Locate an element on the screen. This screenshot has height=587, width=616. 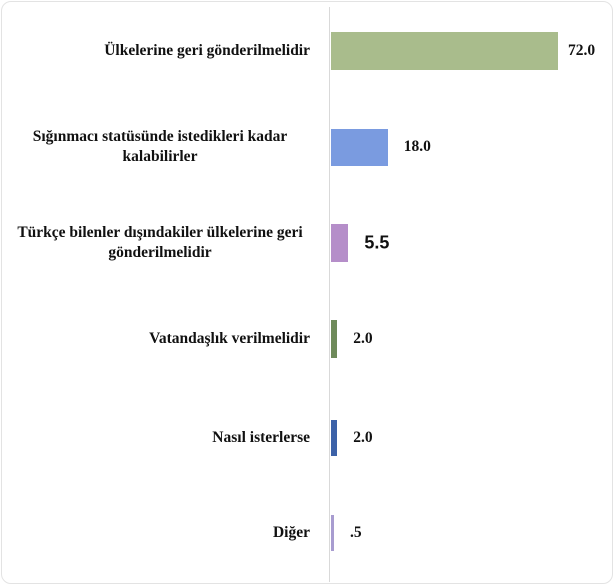
category-label: Vatandaşlık verilmelidir is located at coordinates (229, 338).